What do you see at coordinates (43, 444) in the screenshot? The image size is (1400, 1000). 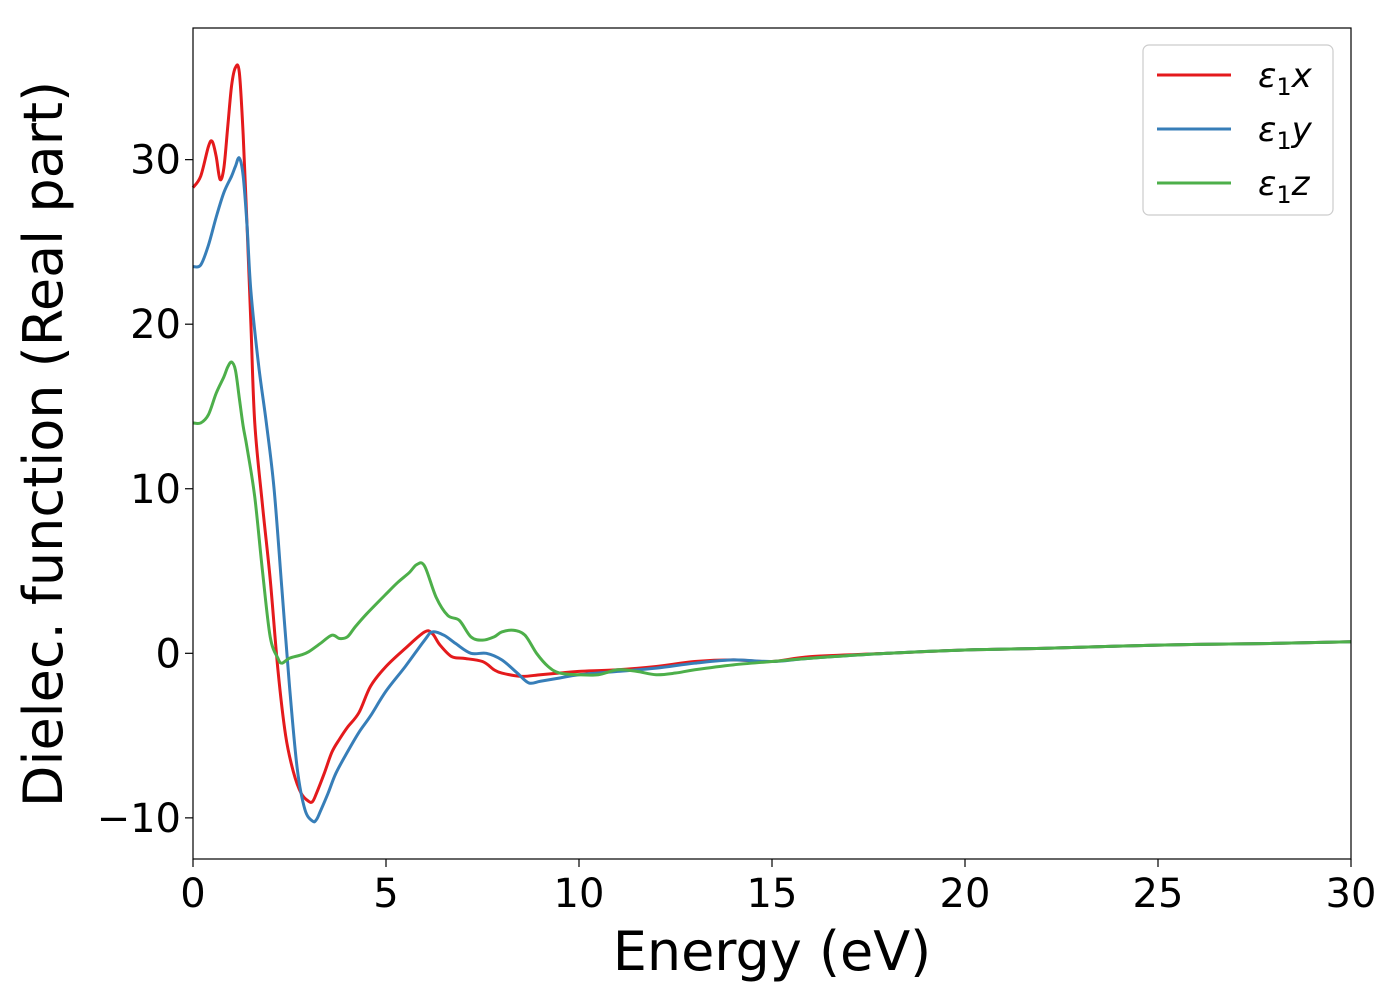 I see `y-axis-label: Dielec. function (Real part)` at bounding box center [43, 444].